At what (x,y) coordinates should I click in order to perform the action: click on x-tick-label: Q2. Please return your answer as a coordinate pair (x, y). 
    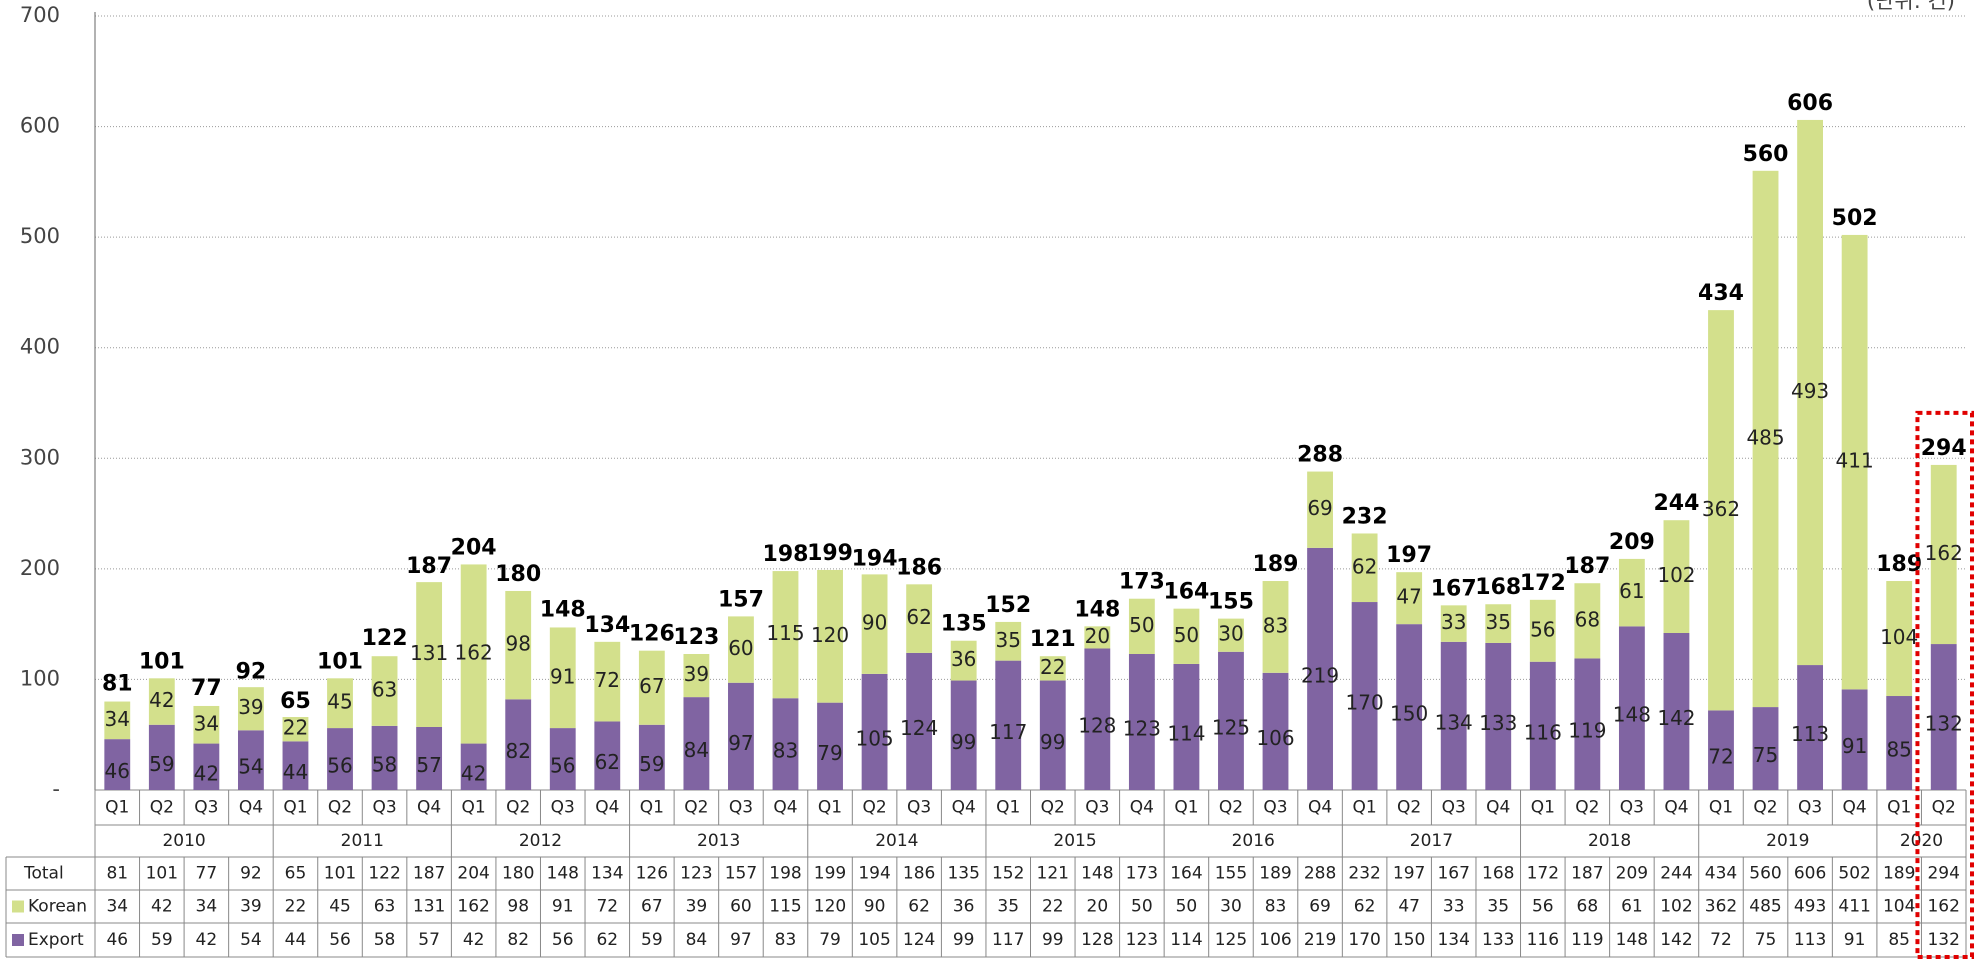
    Looking at the image, I should click on (696, 808).